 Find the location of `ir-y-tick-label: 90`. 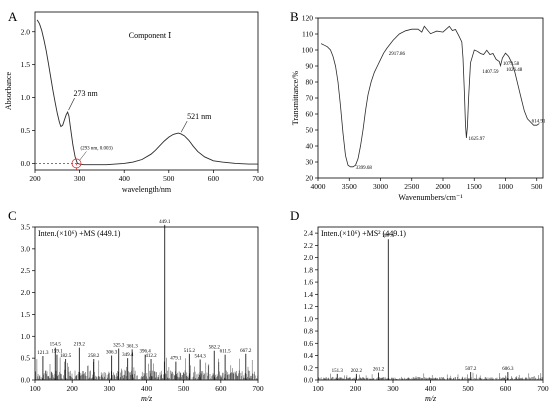

ir-y-tick-label: 90 is located at coordinates (310, 66).